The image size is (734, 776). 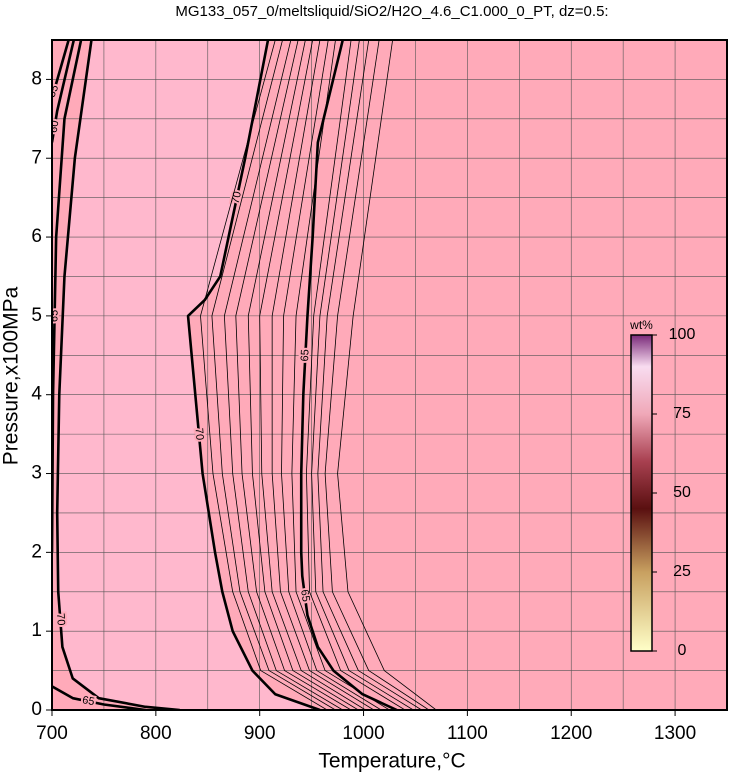 I want to click on colorbar-tick-label: 25, so click(x=682, y=571).